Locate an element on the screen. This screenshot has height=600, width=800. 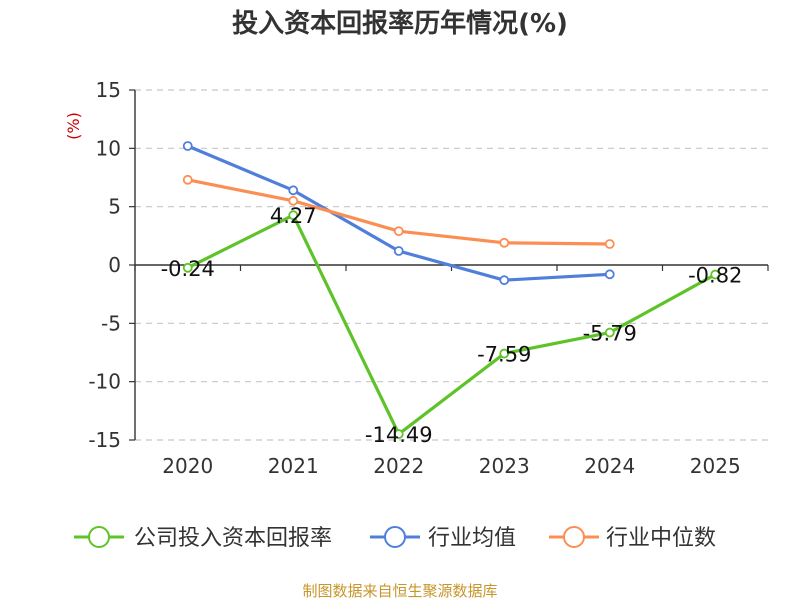
y-tick-label: 0 is located at coordinates (114, 265).